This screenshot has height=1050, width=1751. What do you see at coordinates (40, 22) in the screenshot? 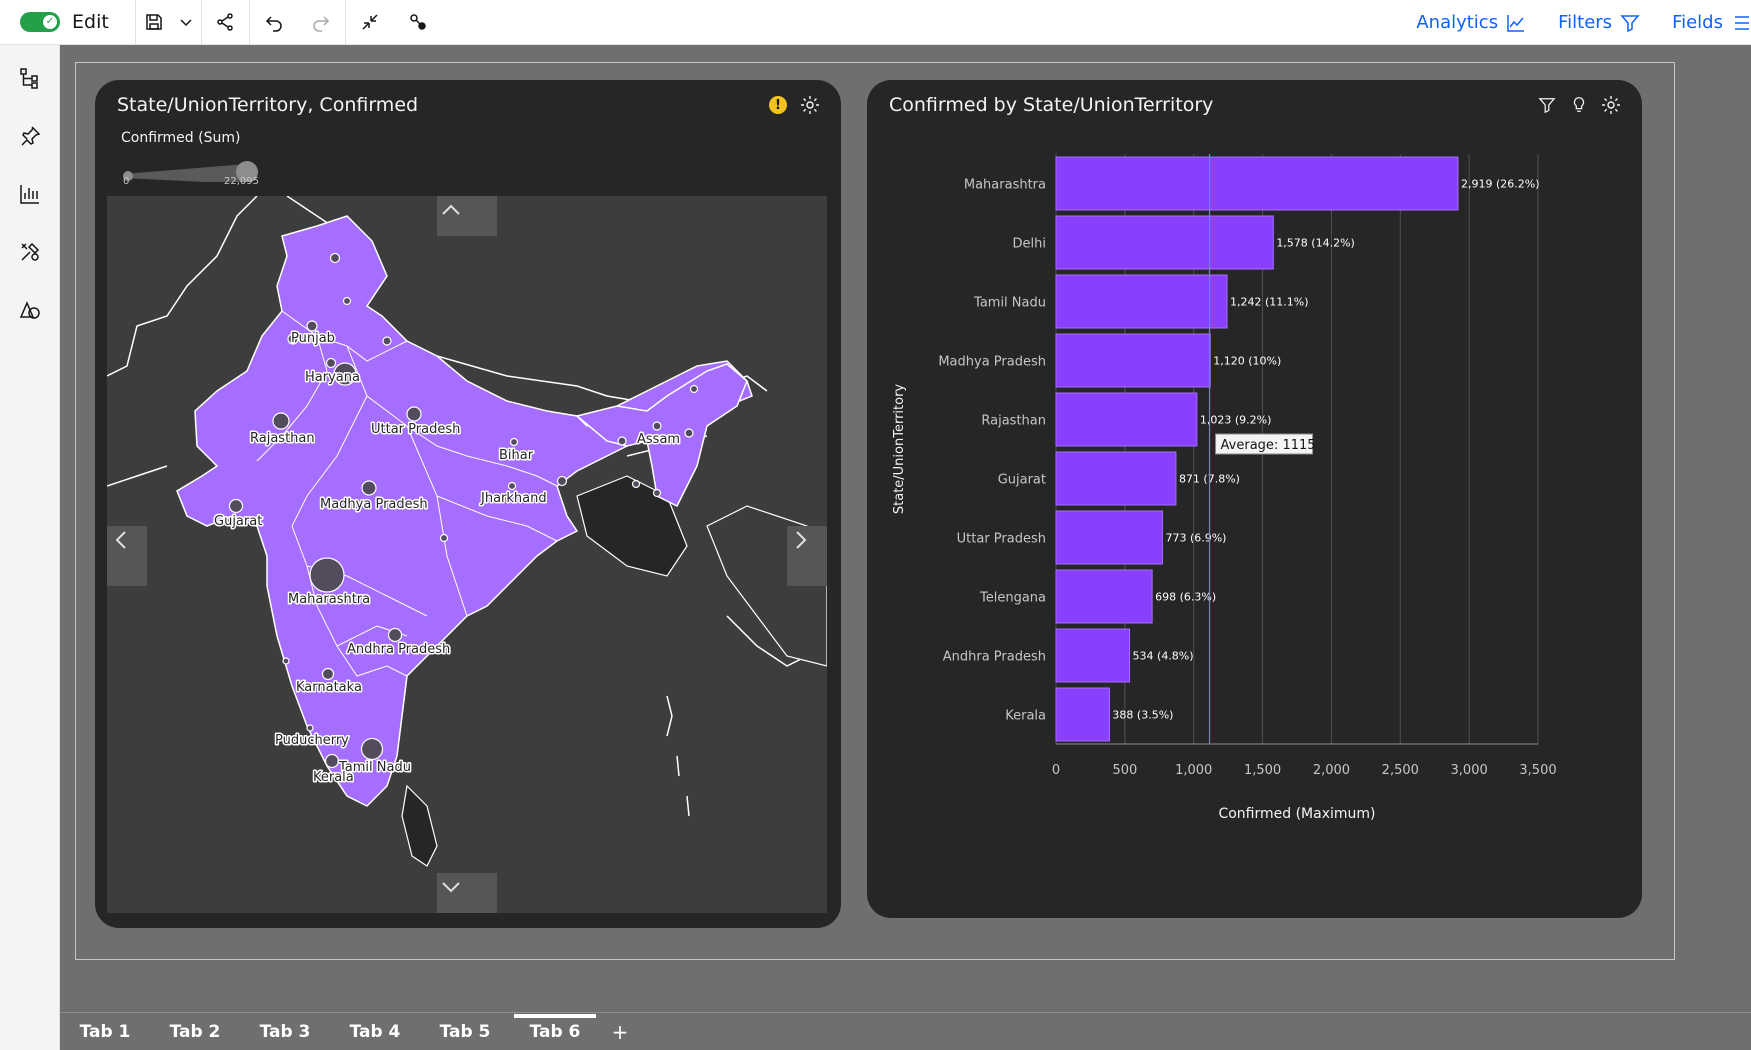
I see `edit-mode-toggle: ✓` at bounding box center [40, 22].